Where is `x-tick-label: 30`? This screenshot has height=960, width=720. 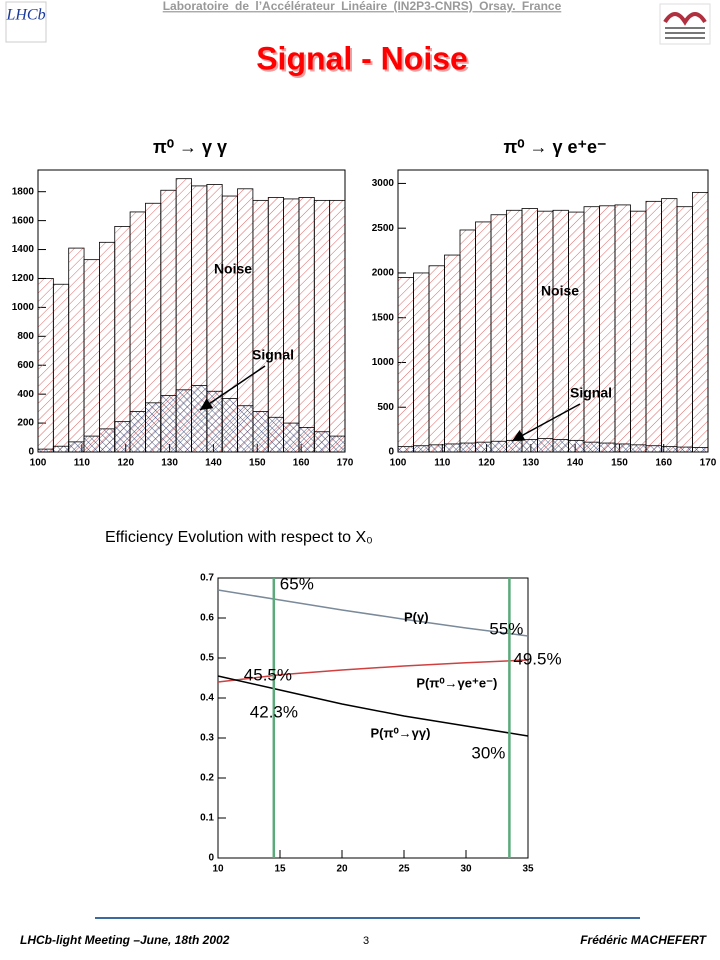
x-tick-label: 30 is located at coordinates (466, 869).